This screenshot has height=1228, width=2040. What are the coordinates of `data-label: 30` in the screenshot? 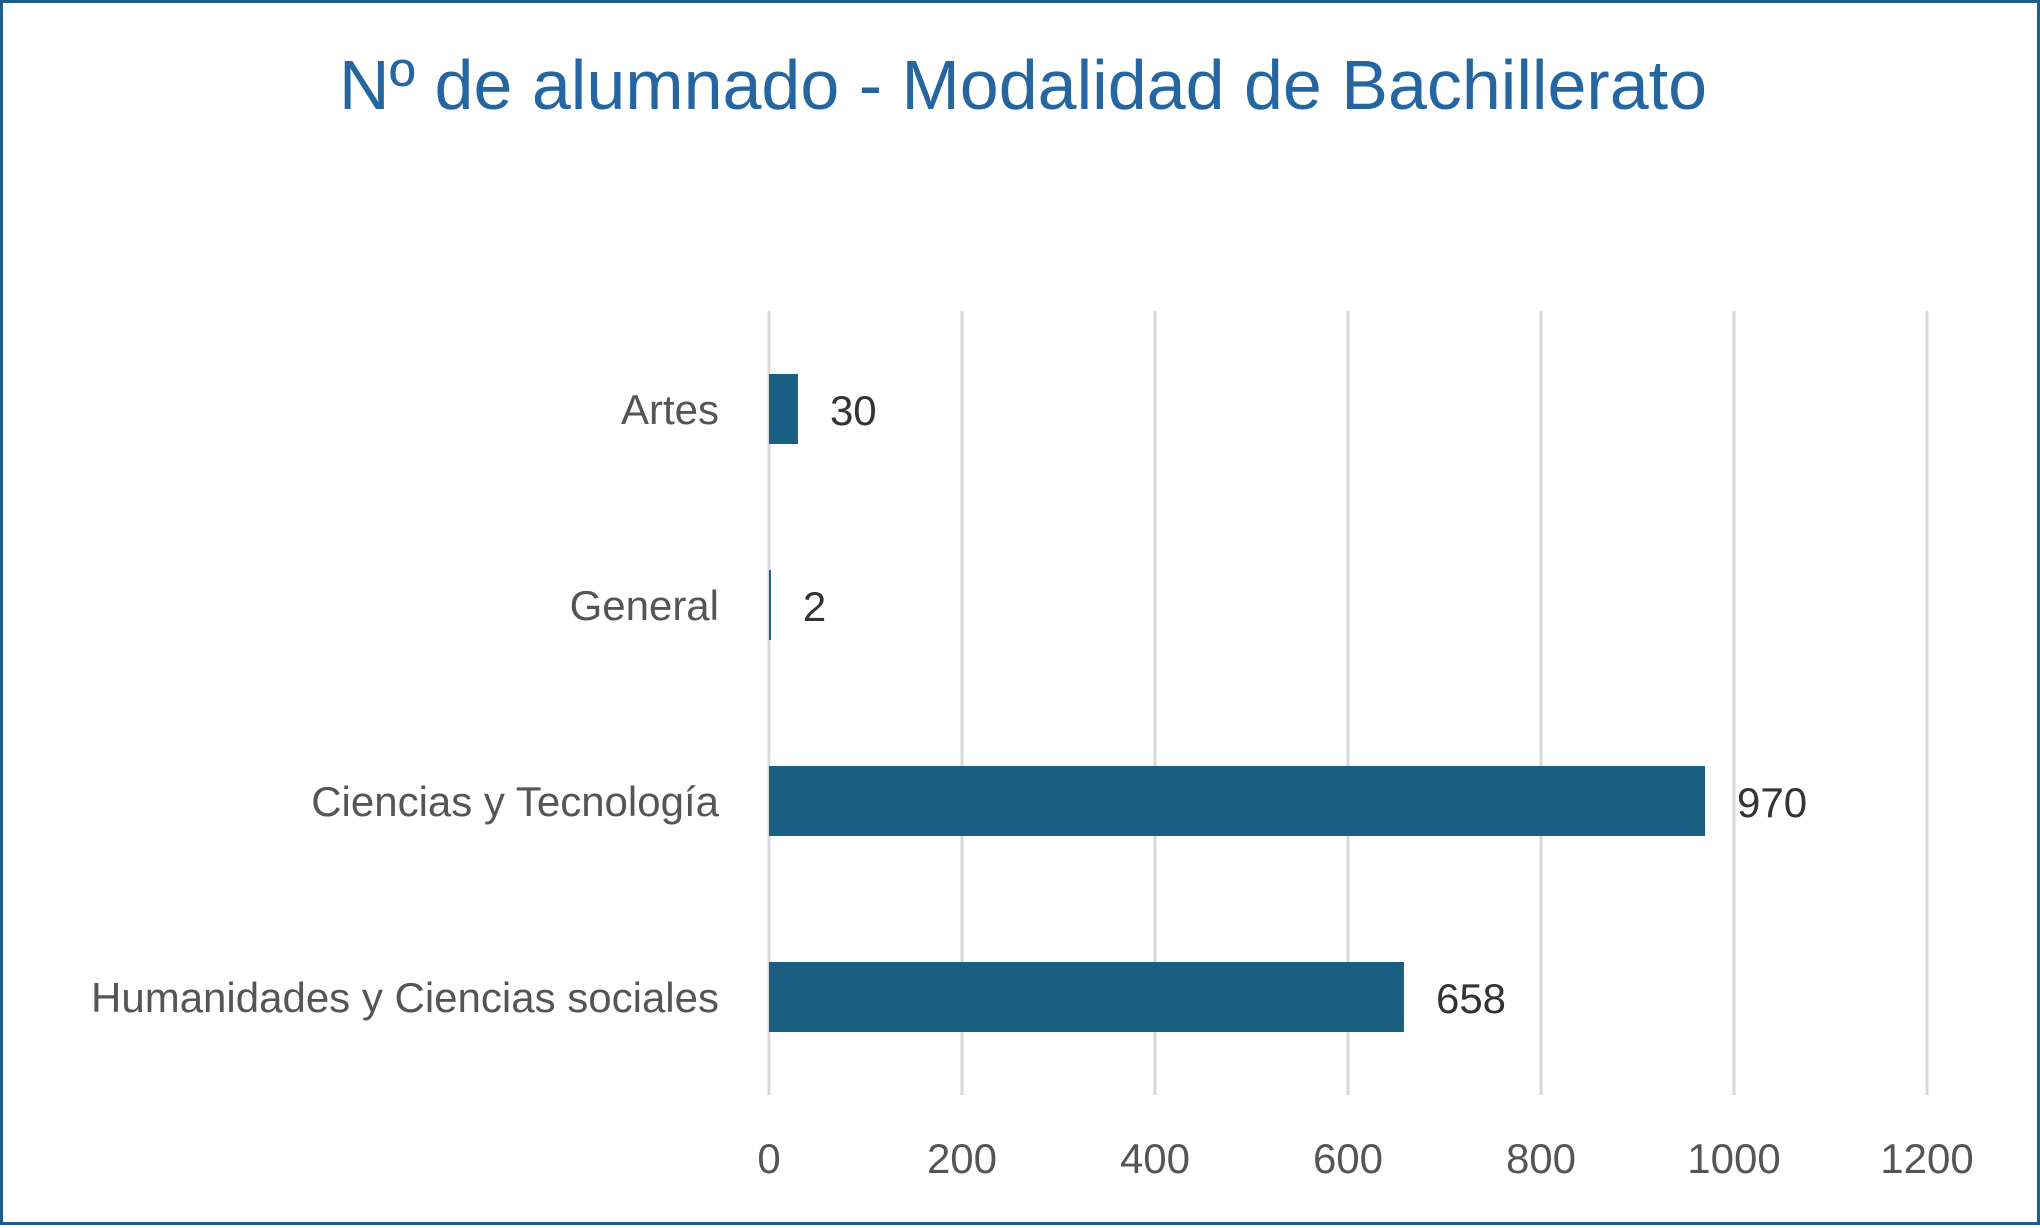 It's located at (853, 410).